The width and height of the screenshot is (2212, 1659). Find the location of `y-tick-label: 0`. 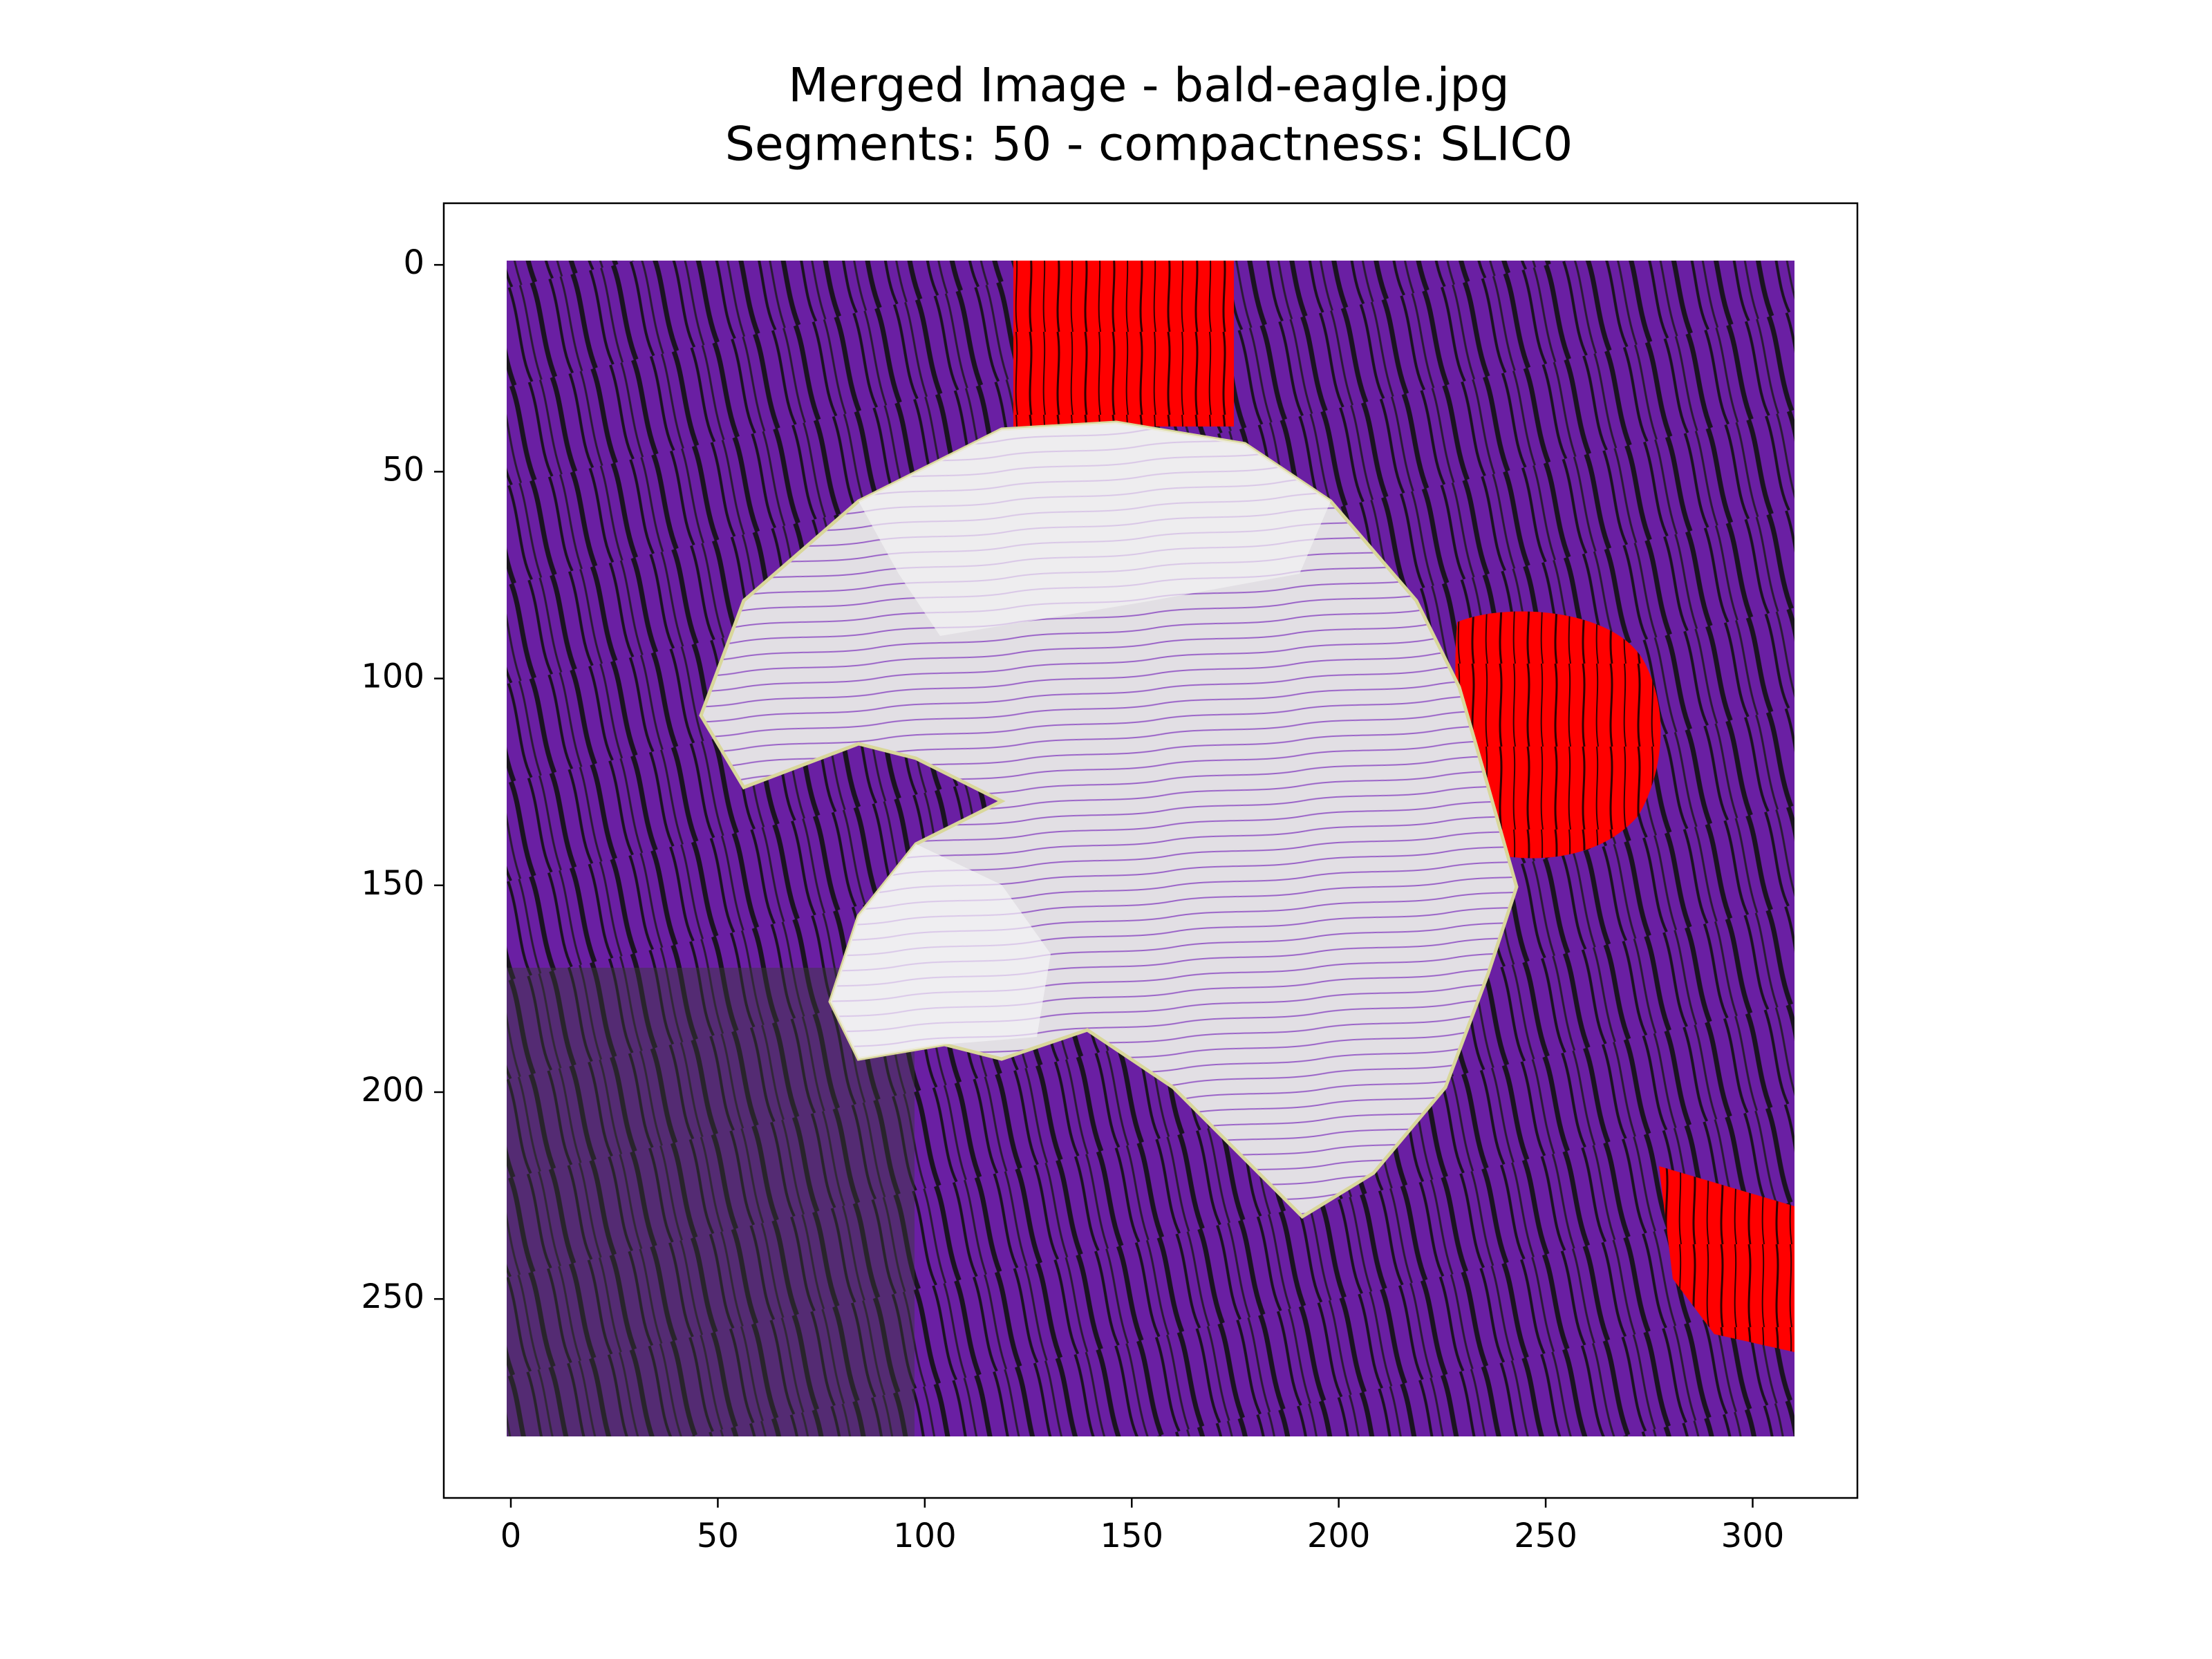

y-tick-label: 0 is located at coordinates (413, 262).